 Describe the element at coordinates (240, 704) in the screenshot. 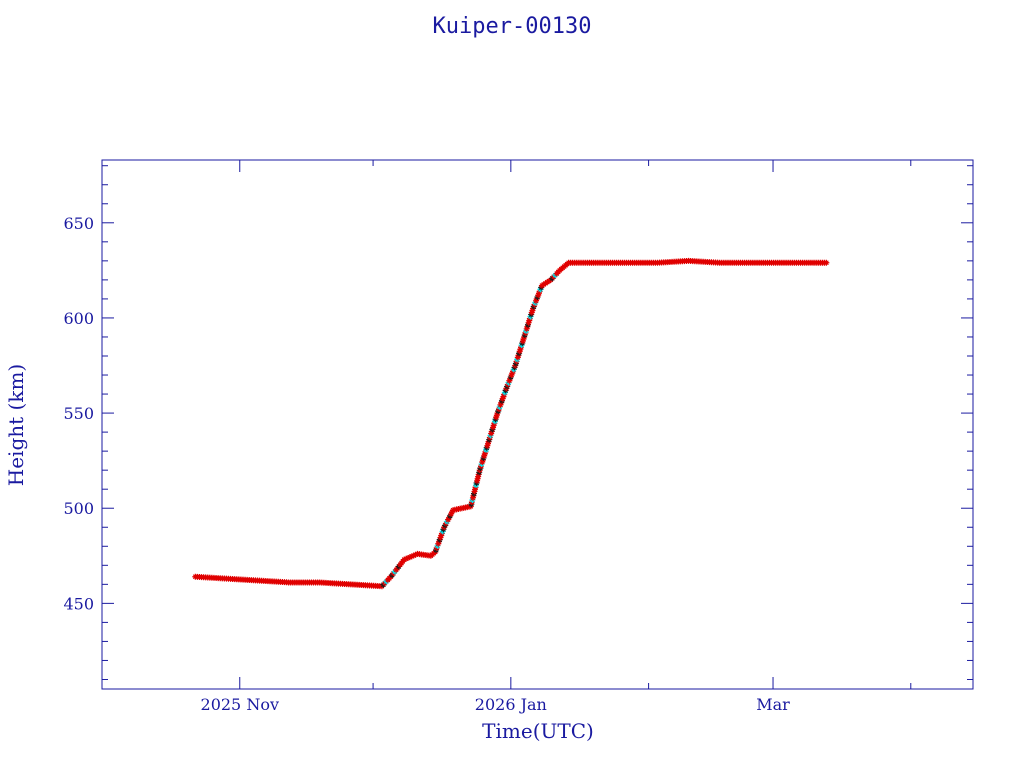

I see `x-tick-label: 2025 Nov` at that location.